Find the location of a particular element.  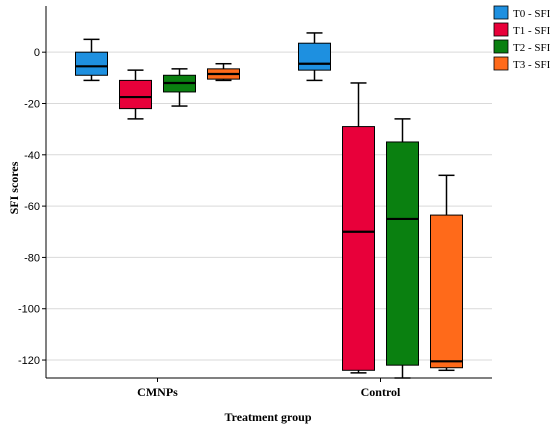

legend-entry: T2 - SFI is located at coordinates (521, 46).